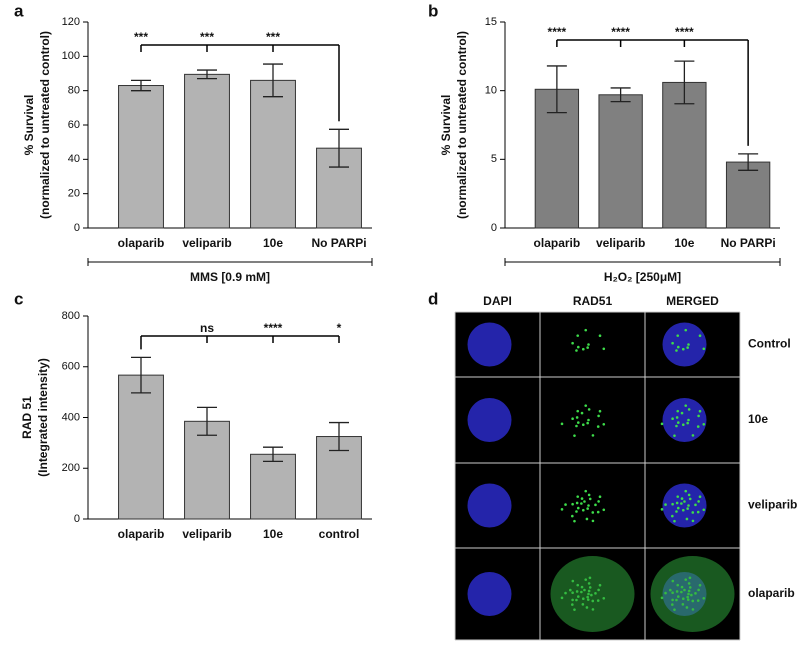 Image resolution: width=808 pixels, height=649 pixels. I want to click on row-label: veliparib, so click(772, 505).